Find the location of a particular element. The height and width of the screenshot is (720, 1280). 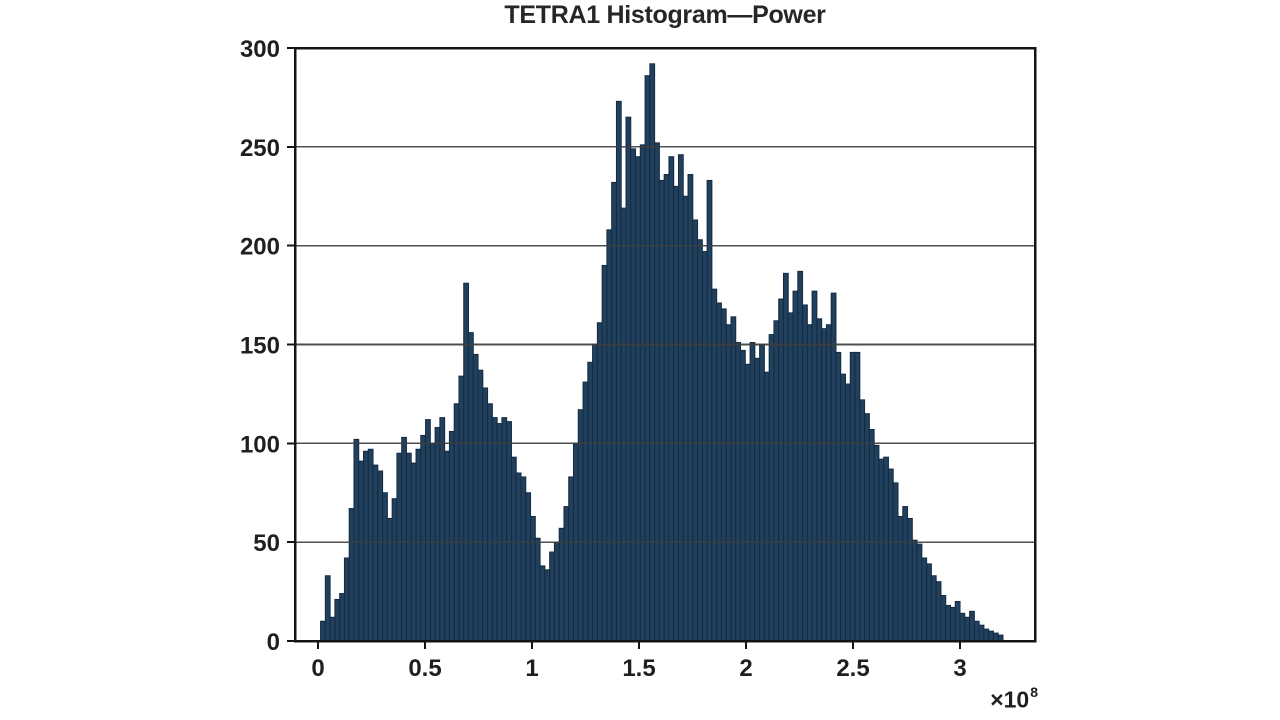

x-tick-label: 0.5 is located at coordinates (424, 668).